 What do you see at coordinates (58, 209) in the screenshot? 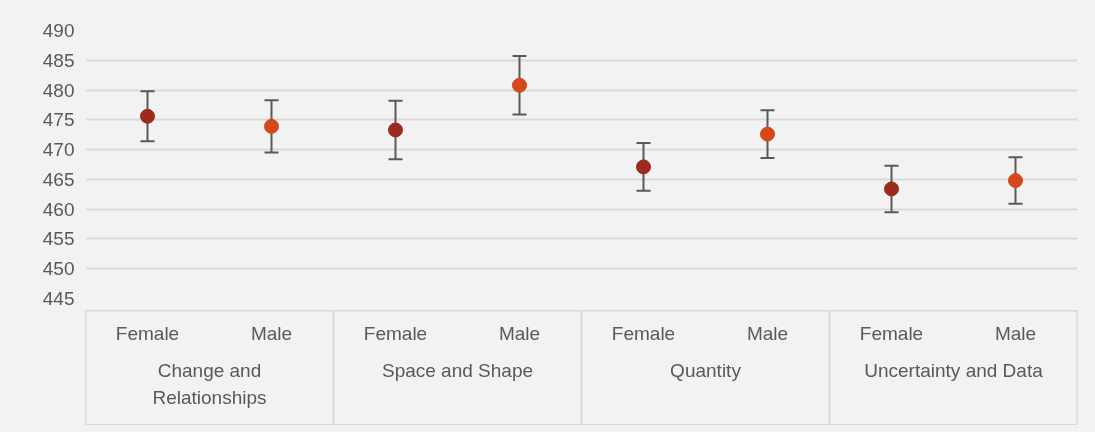
I see `y-tick-label: 460` at bounding box center [58, 209].